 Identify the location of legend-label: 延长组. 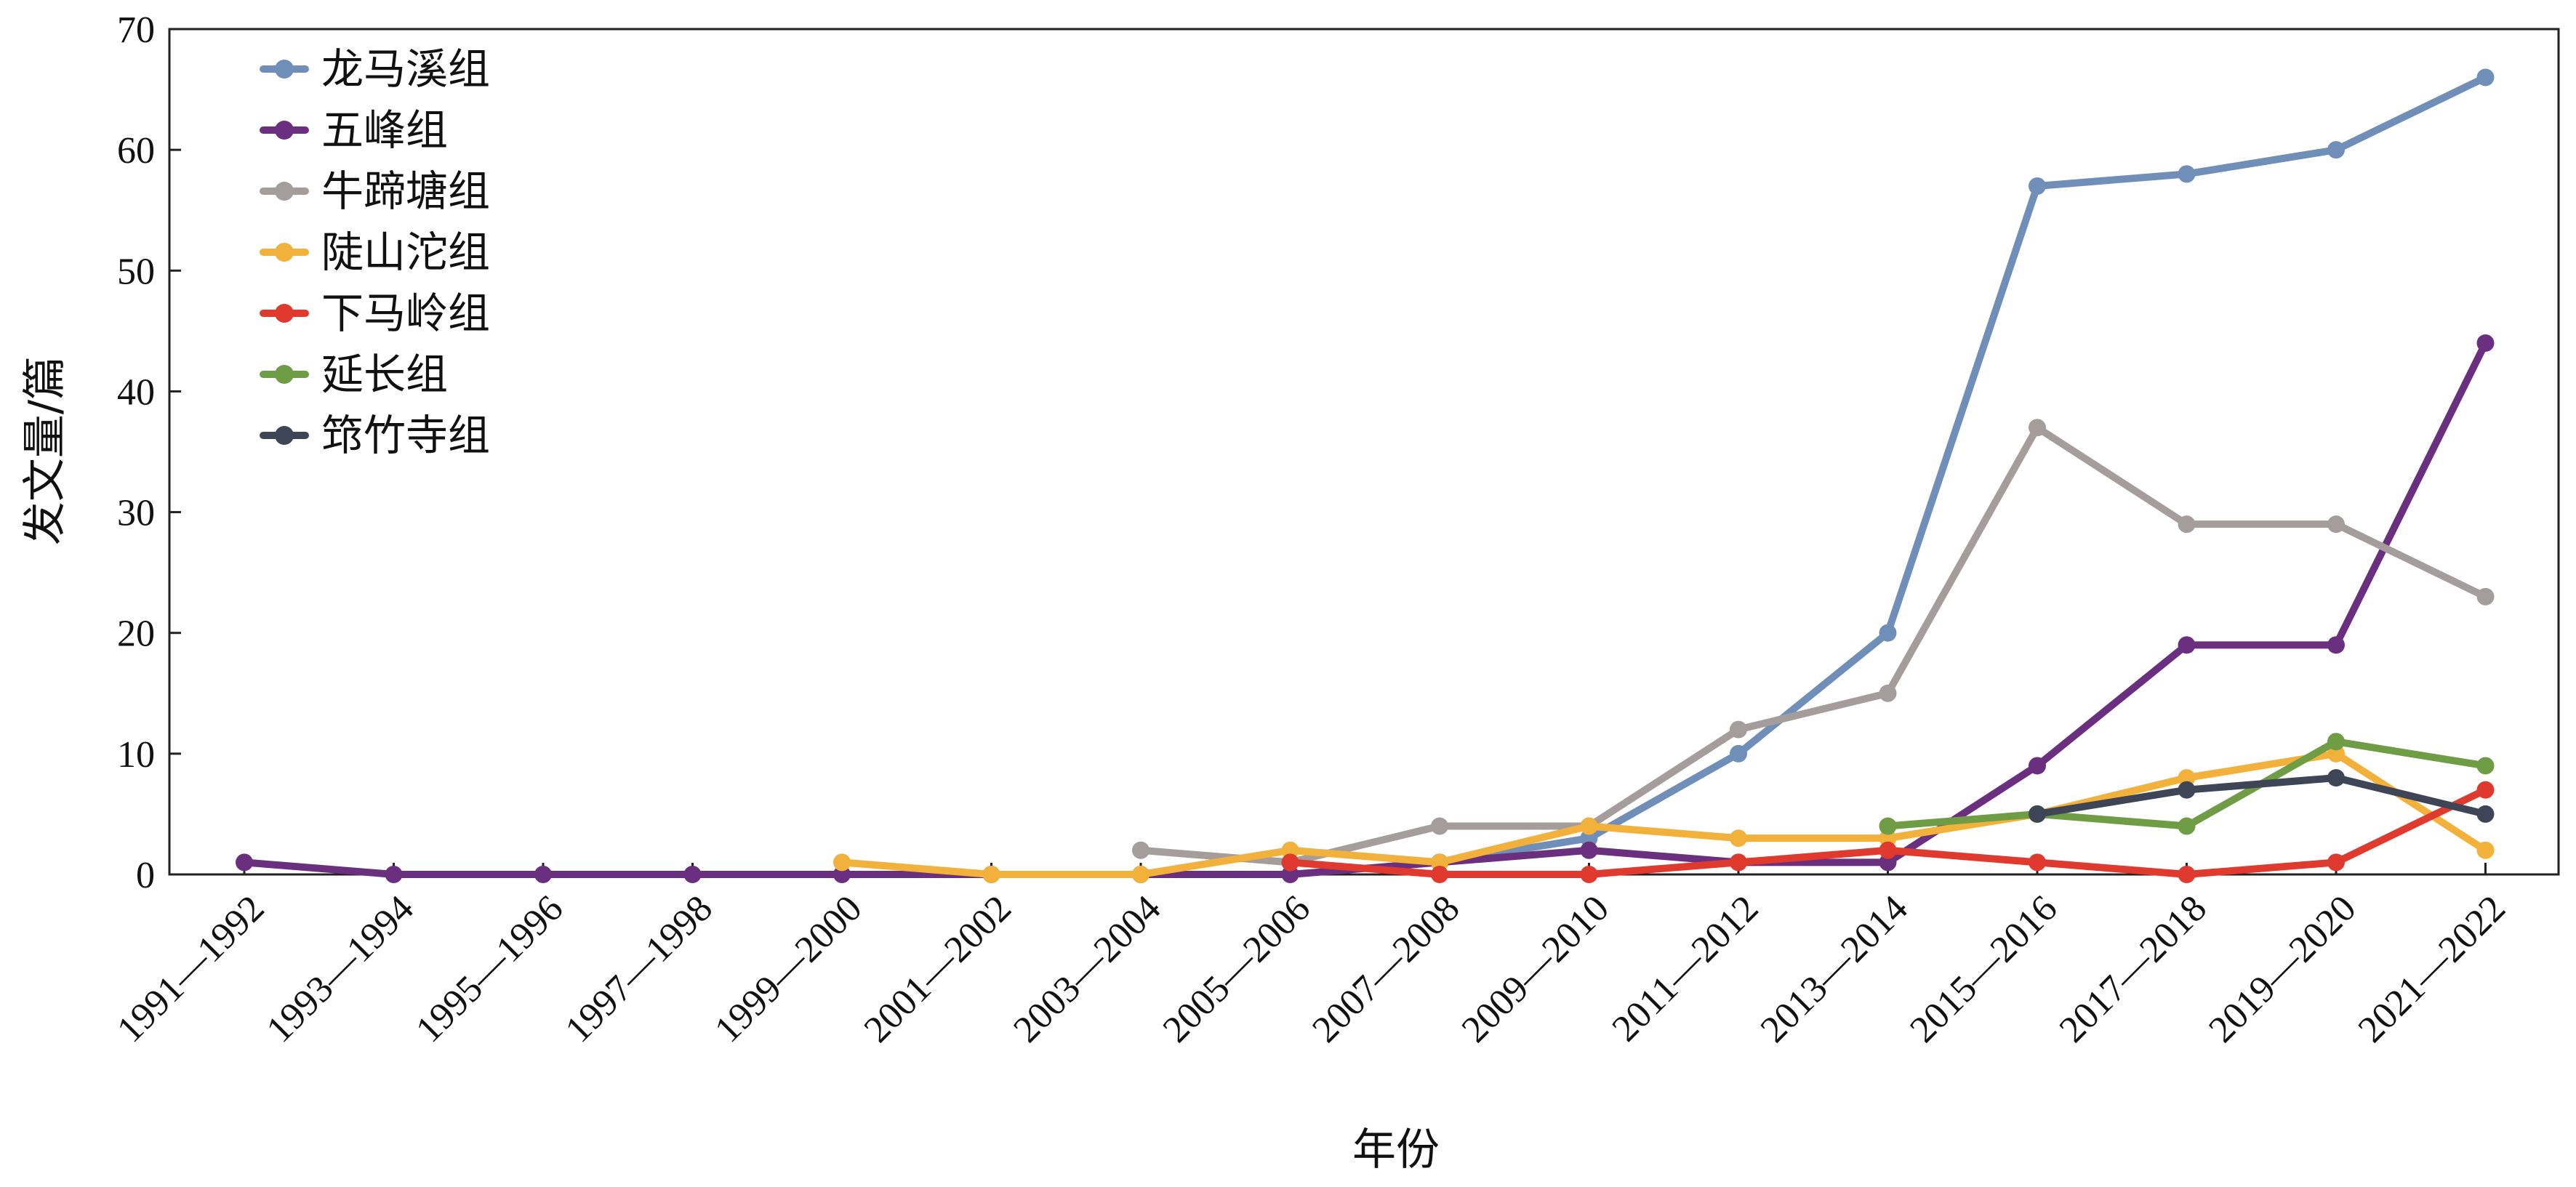
(384, 374).